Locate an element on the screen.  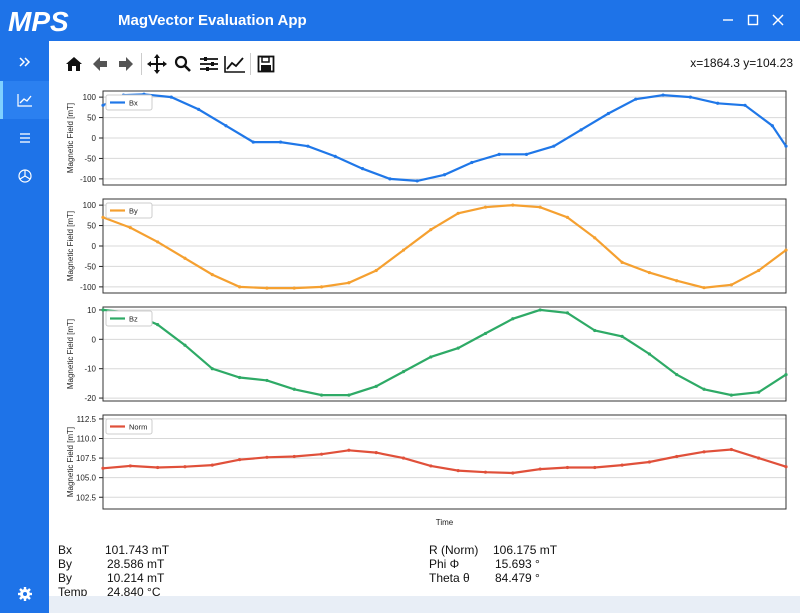
sidebar-item-expand is located at coordinates (24, 62).